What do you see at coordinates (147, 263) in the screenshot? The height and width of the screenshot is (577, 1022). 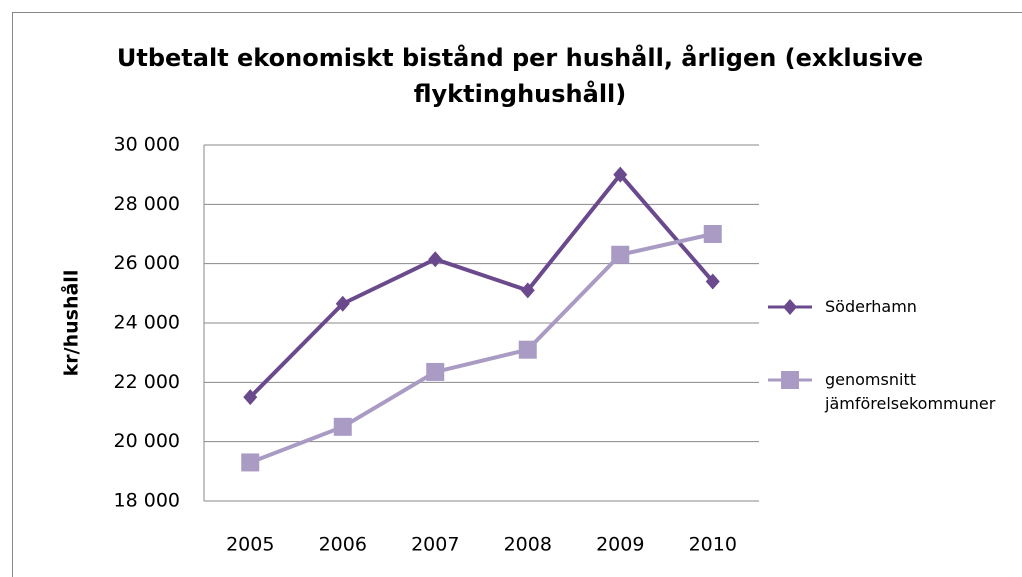 I see `y-tick-label: 26 000` at bounding box center [147, 263].